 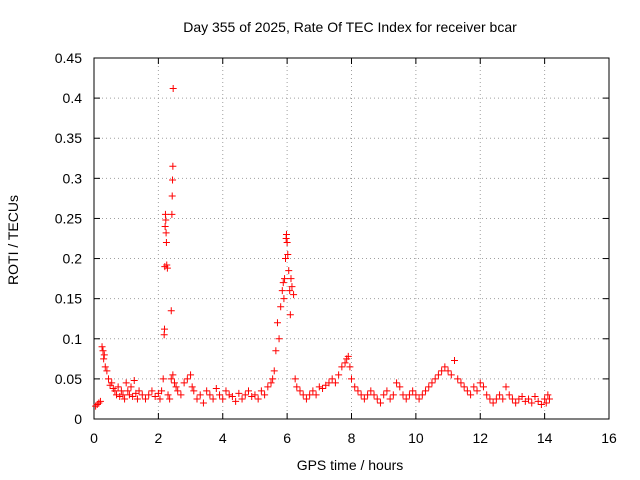 I want to click on x-tick-label: 10, so click(x=416, y=438).